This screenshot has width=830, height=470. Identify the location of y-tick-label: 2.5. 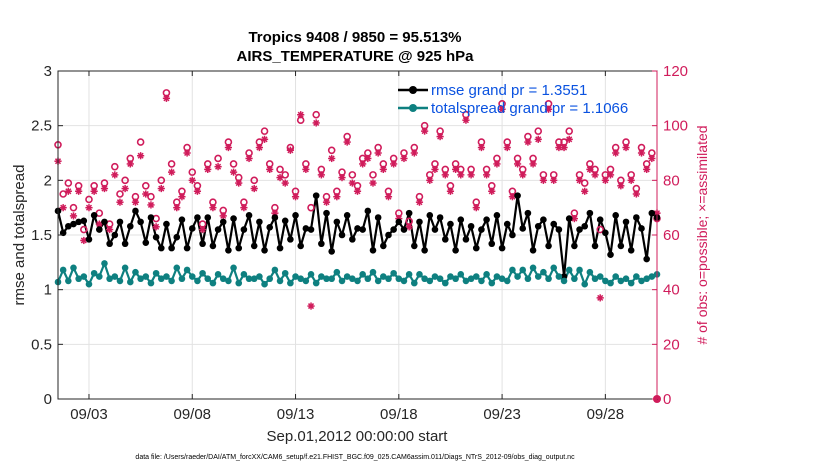
(41, 126).